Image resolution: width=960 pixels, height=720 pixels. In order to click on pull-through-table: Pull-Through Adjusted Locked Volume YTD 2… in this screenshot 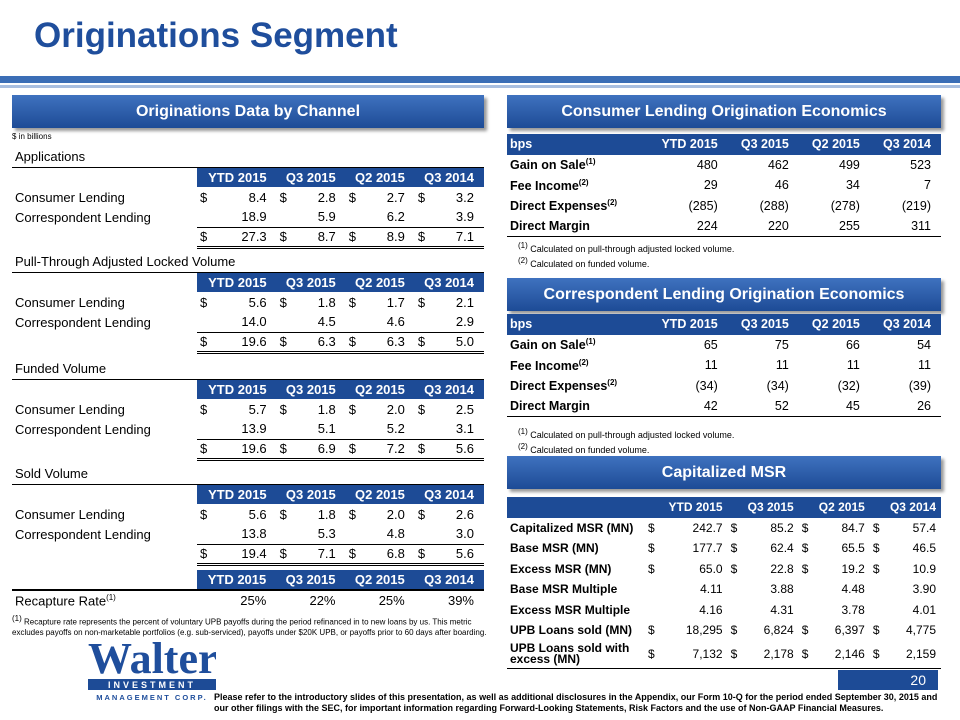, I will do `click(248, 303)`.